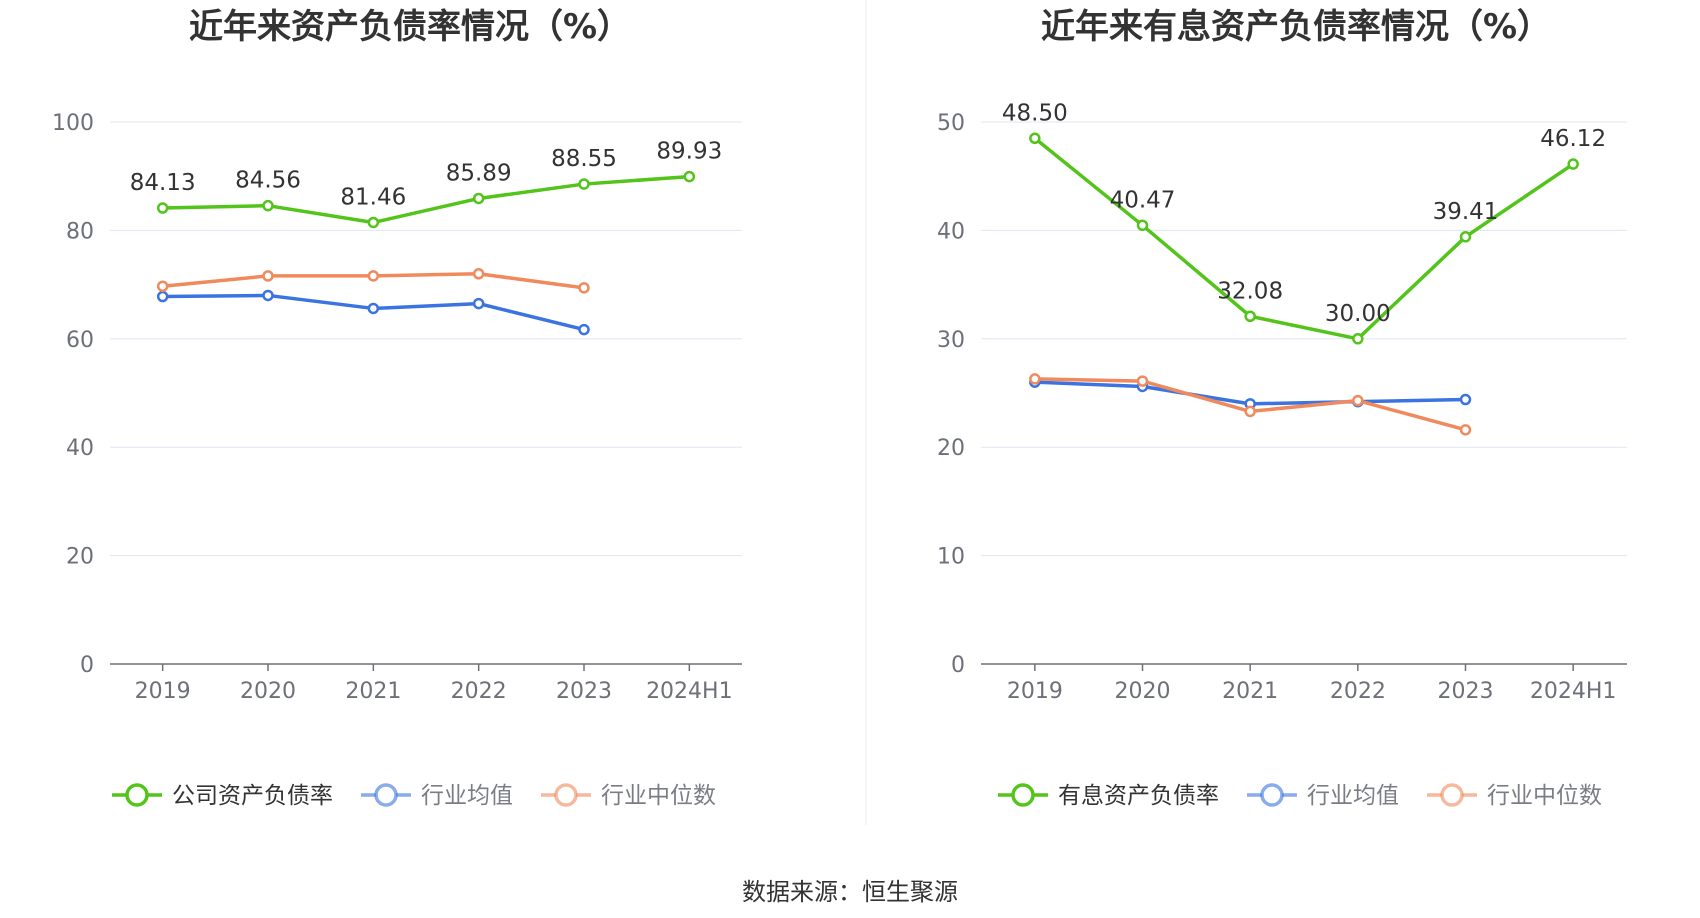 This screenshot has height=918, width=1700. Describe the element at coordinates (373, 197) in the screenshot. I see `data-label: 81.46` at that location.